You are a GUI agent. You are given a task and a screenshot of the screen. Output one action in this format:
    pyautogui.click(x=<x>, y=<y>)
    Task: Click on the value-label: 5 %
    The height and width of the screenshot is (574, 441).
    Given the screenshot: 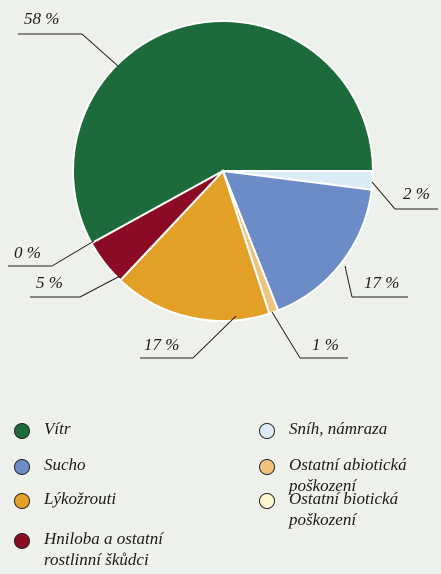 What is the action you would take?
    pyautogui.click(x=49, y=282)
    